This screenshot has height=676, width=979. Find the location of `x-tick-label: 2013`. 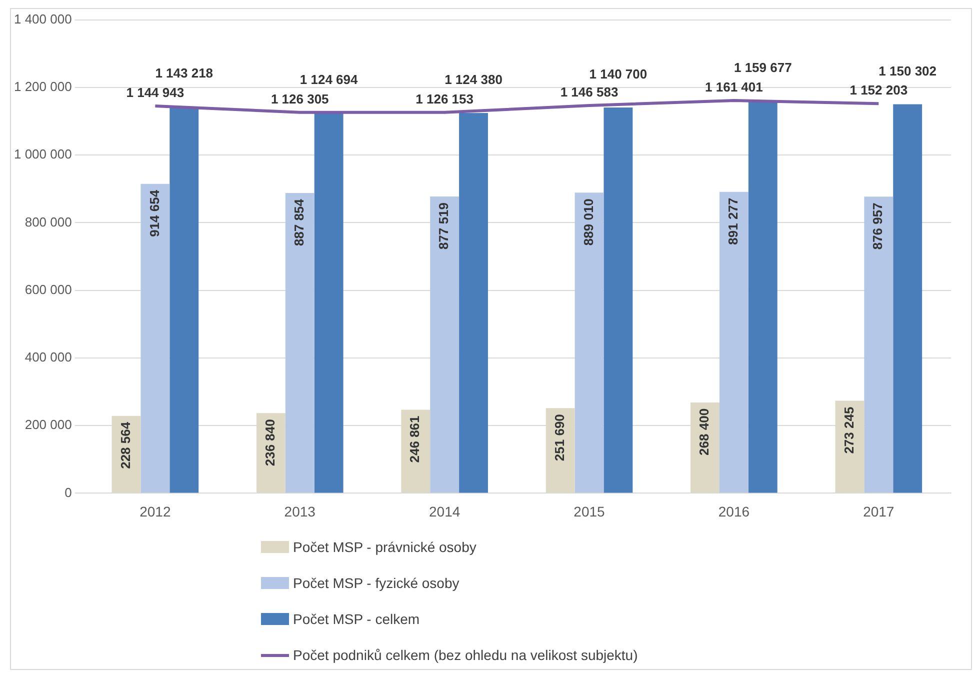

x-tick-label: 2013 is located at coordinates (300, 511).